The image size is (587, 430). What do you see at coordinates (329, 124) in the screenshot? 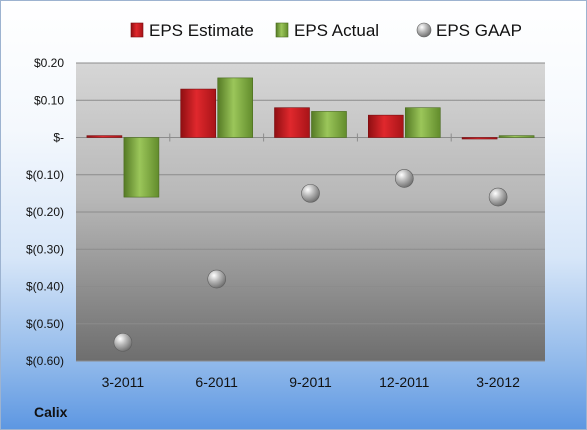
I see `bar-eps-actual-9-2011` at bounding box center [329, 124].